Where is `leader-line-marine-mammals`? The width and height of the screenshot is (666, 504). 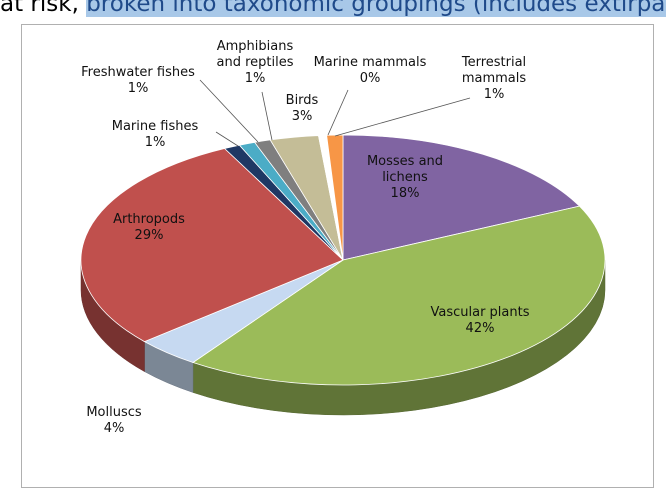 leader-line-marine-mammals is located at coordinates (338, 112).